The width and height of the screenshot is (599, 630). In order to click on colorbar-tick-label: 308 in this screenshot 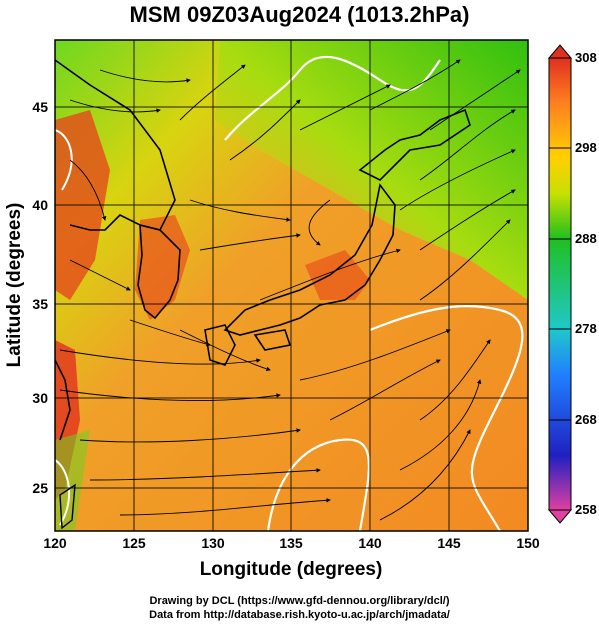, I will do `click(586, 57)`.